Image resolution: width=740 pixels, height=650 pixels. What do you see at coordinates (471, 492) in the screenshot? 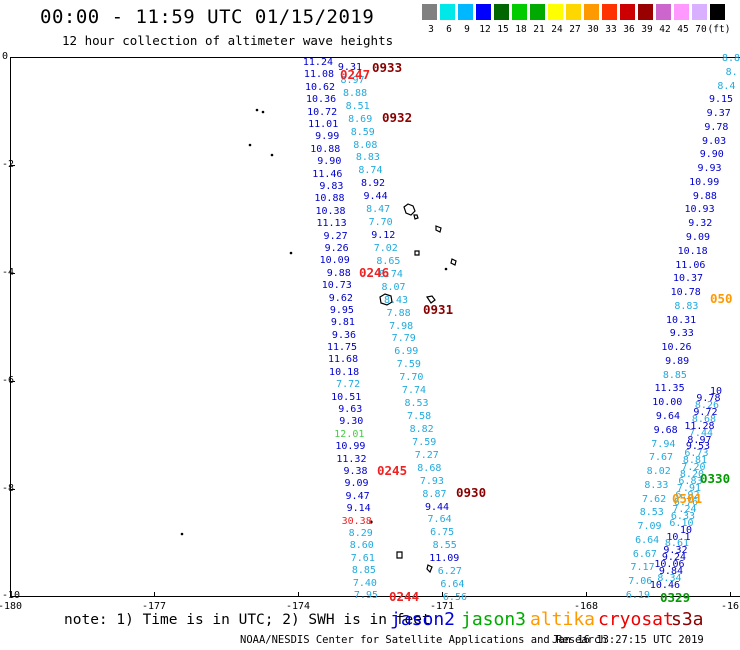
I see `pass-time-label: 0930` at bounding box center [471, 492].